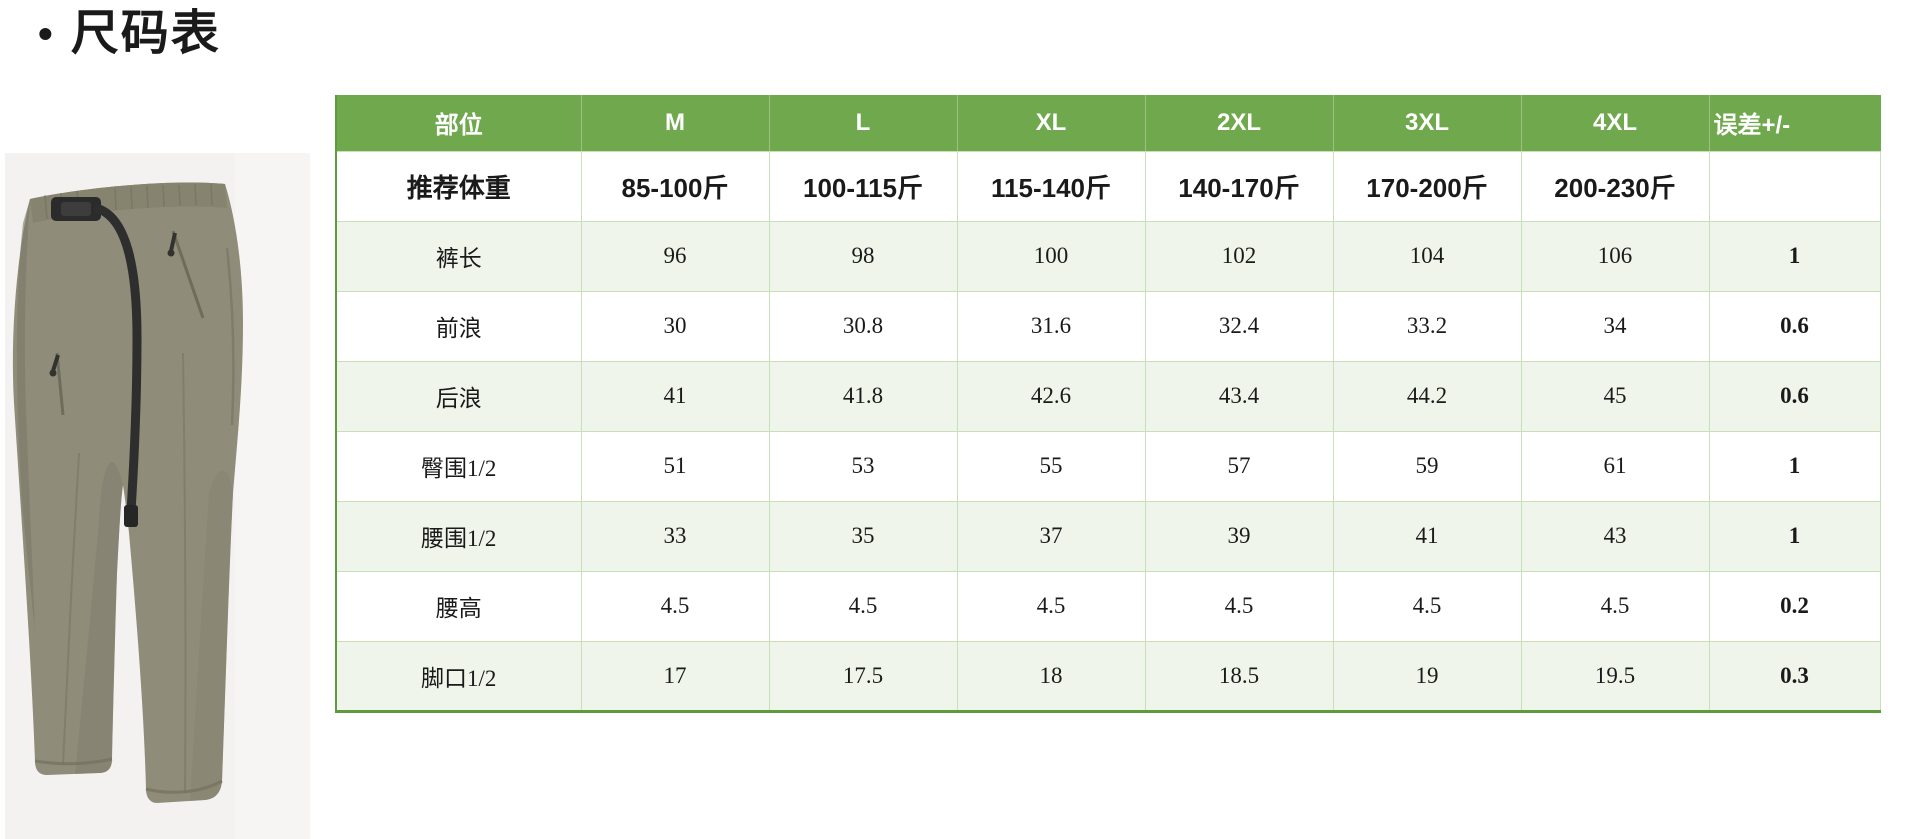 This screenshot has width=1920, height=839. I want to click on table-cell: 100, so click(1051, 256).